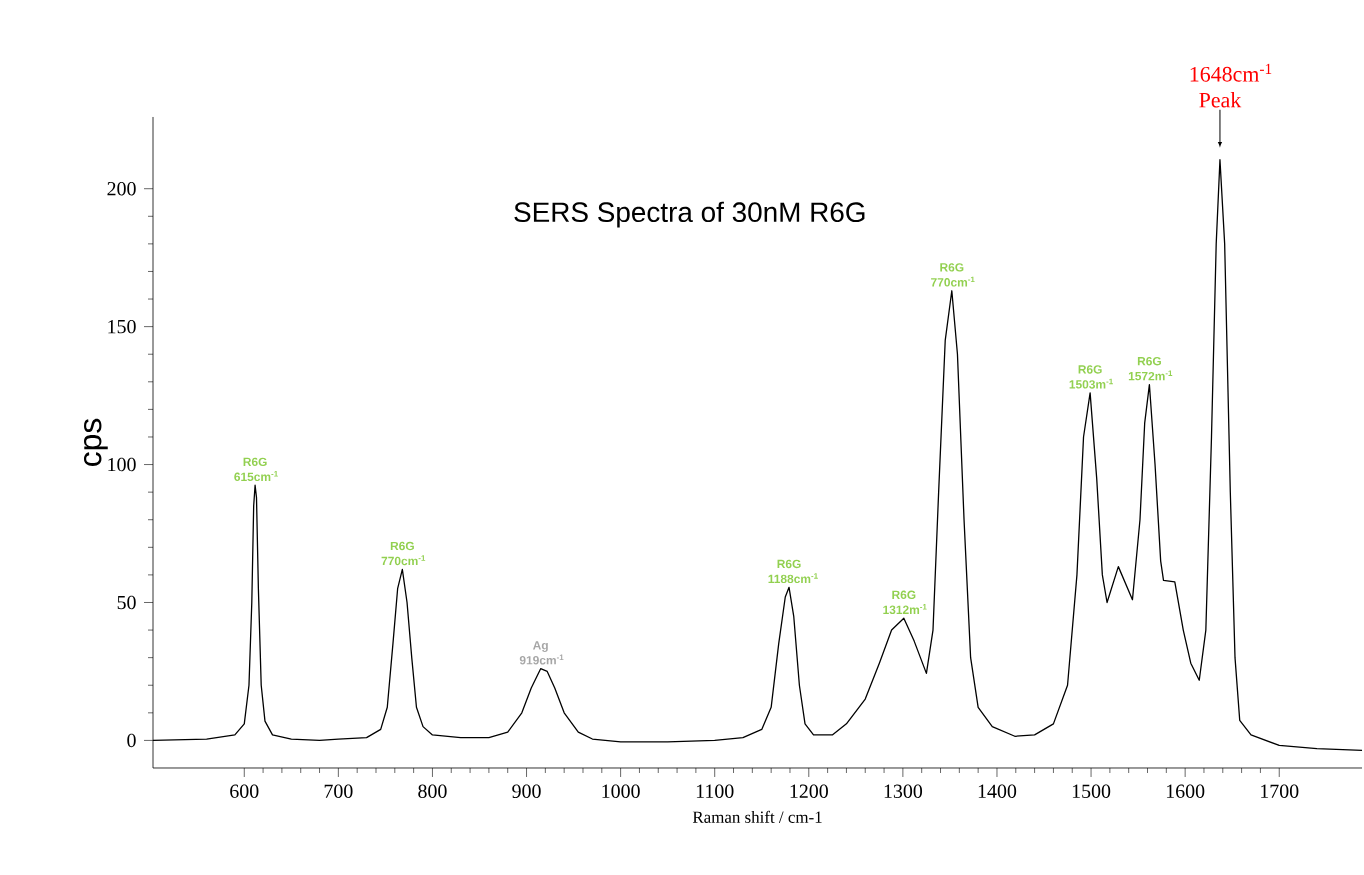  What do you see at coordinates (526, 791) in the screenshot?
I see `x-tick-label: 900` at bounding box center [526, 791].